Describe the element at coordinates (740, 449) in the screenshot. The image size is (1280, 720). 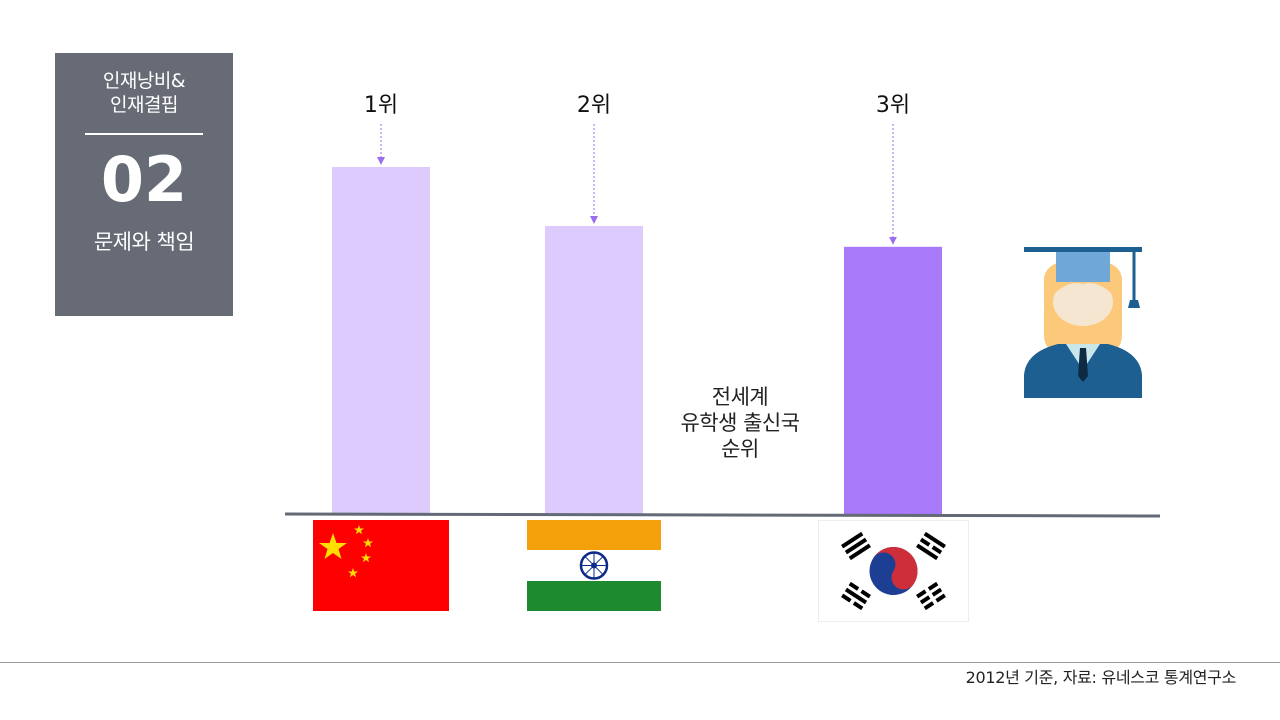
I see `center-note-line-3: 순위` at that location.